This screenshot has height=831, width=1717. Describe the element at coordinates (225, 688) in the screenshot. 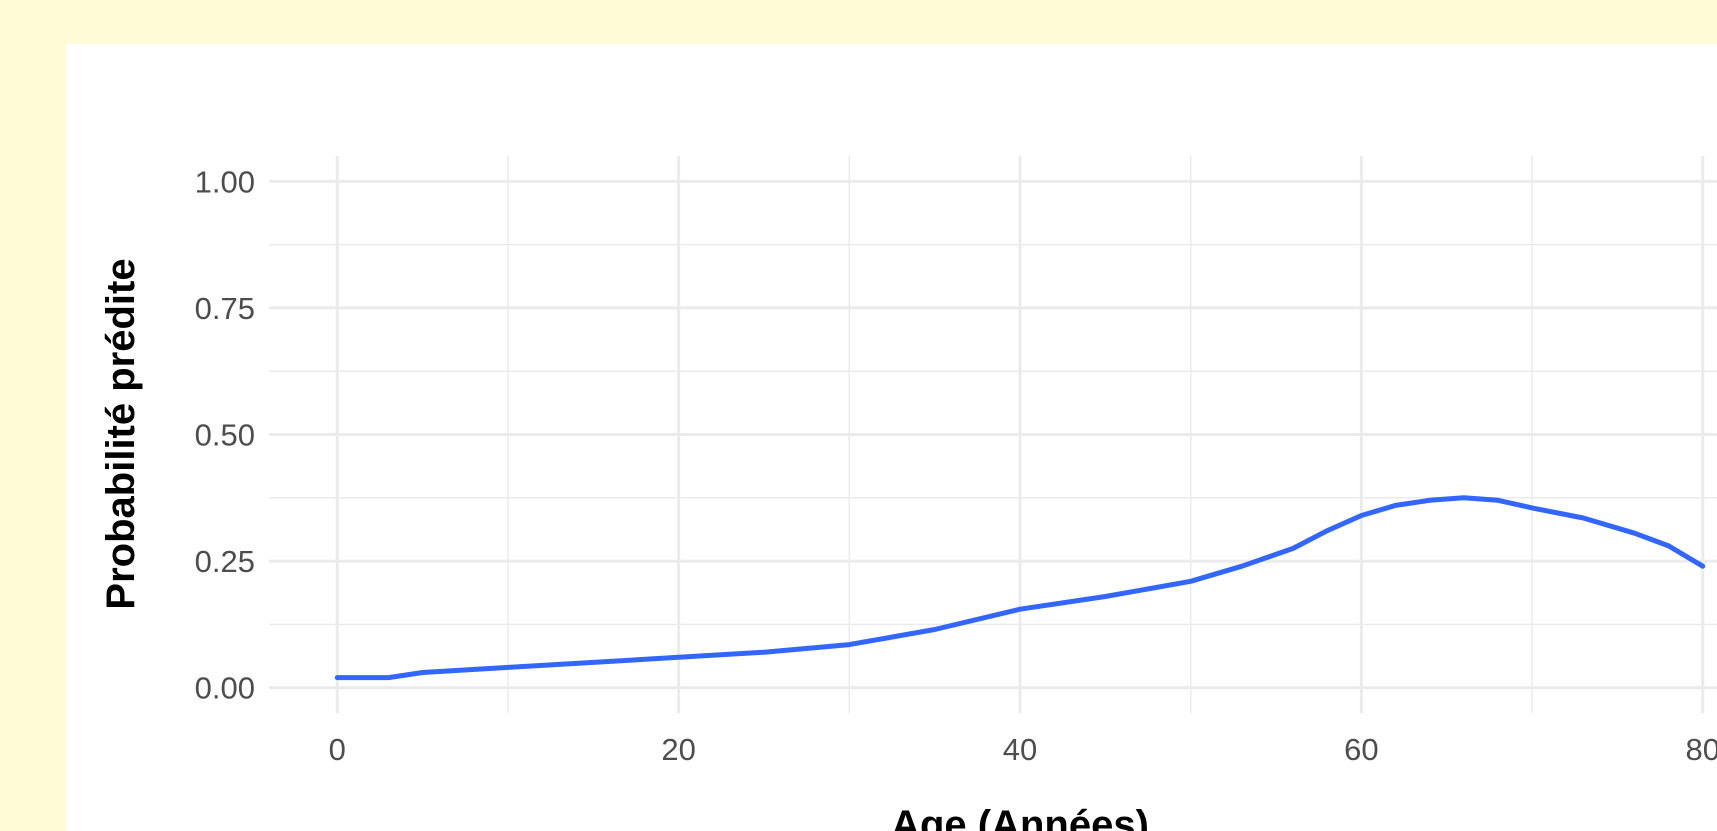

I see `y-tick-label: 0.00` at that location.